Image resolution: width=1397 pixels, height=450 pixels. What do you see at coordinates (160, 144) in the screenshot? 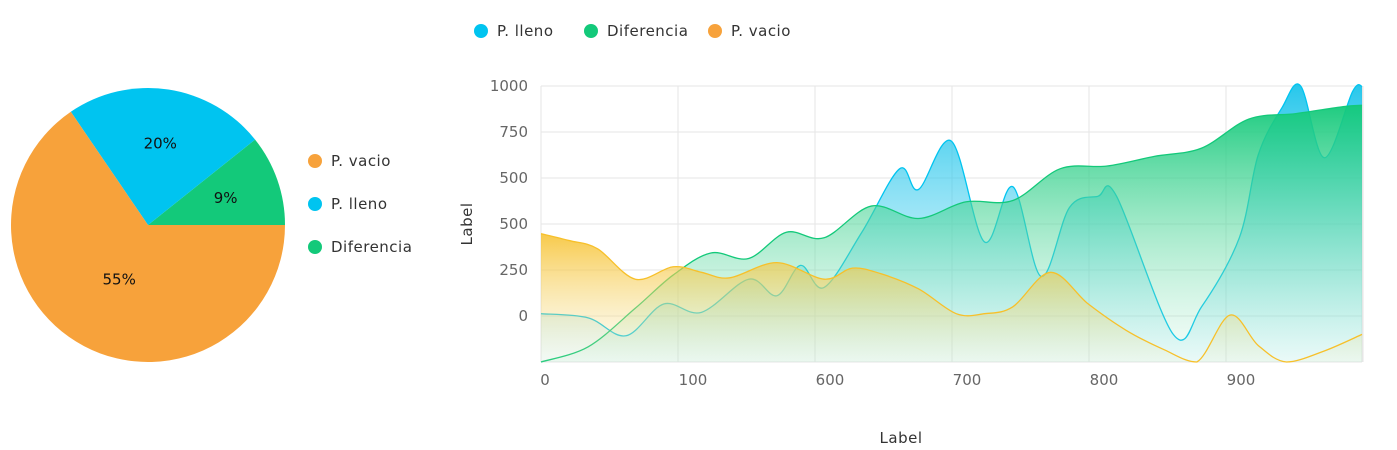
I see `pie-slice-label-p-lleno: 20%` at bounding box center [160, 144].